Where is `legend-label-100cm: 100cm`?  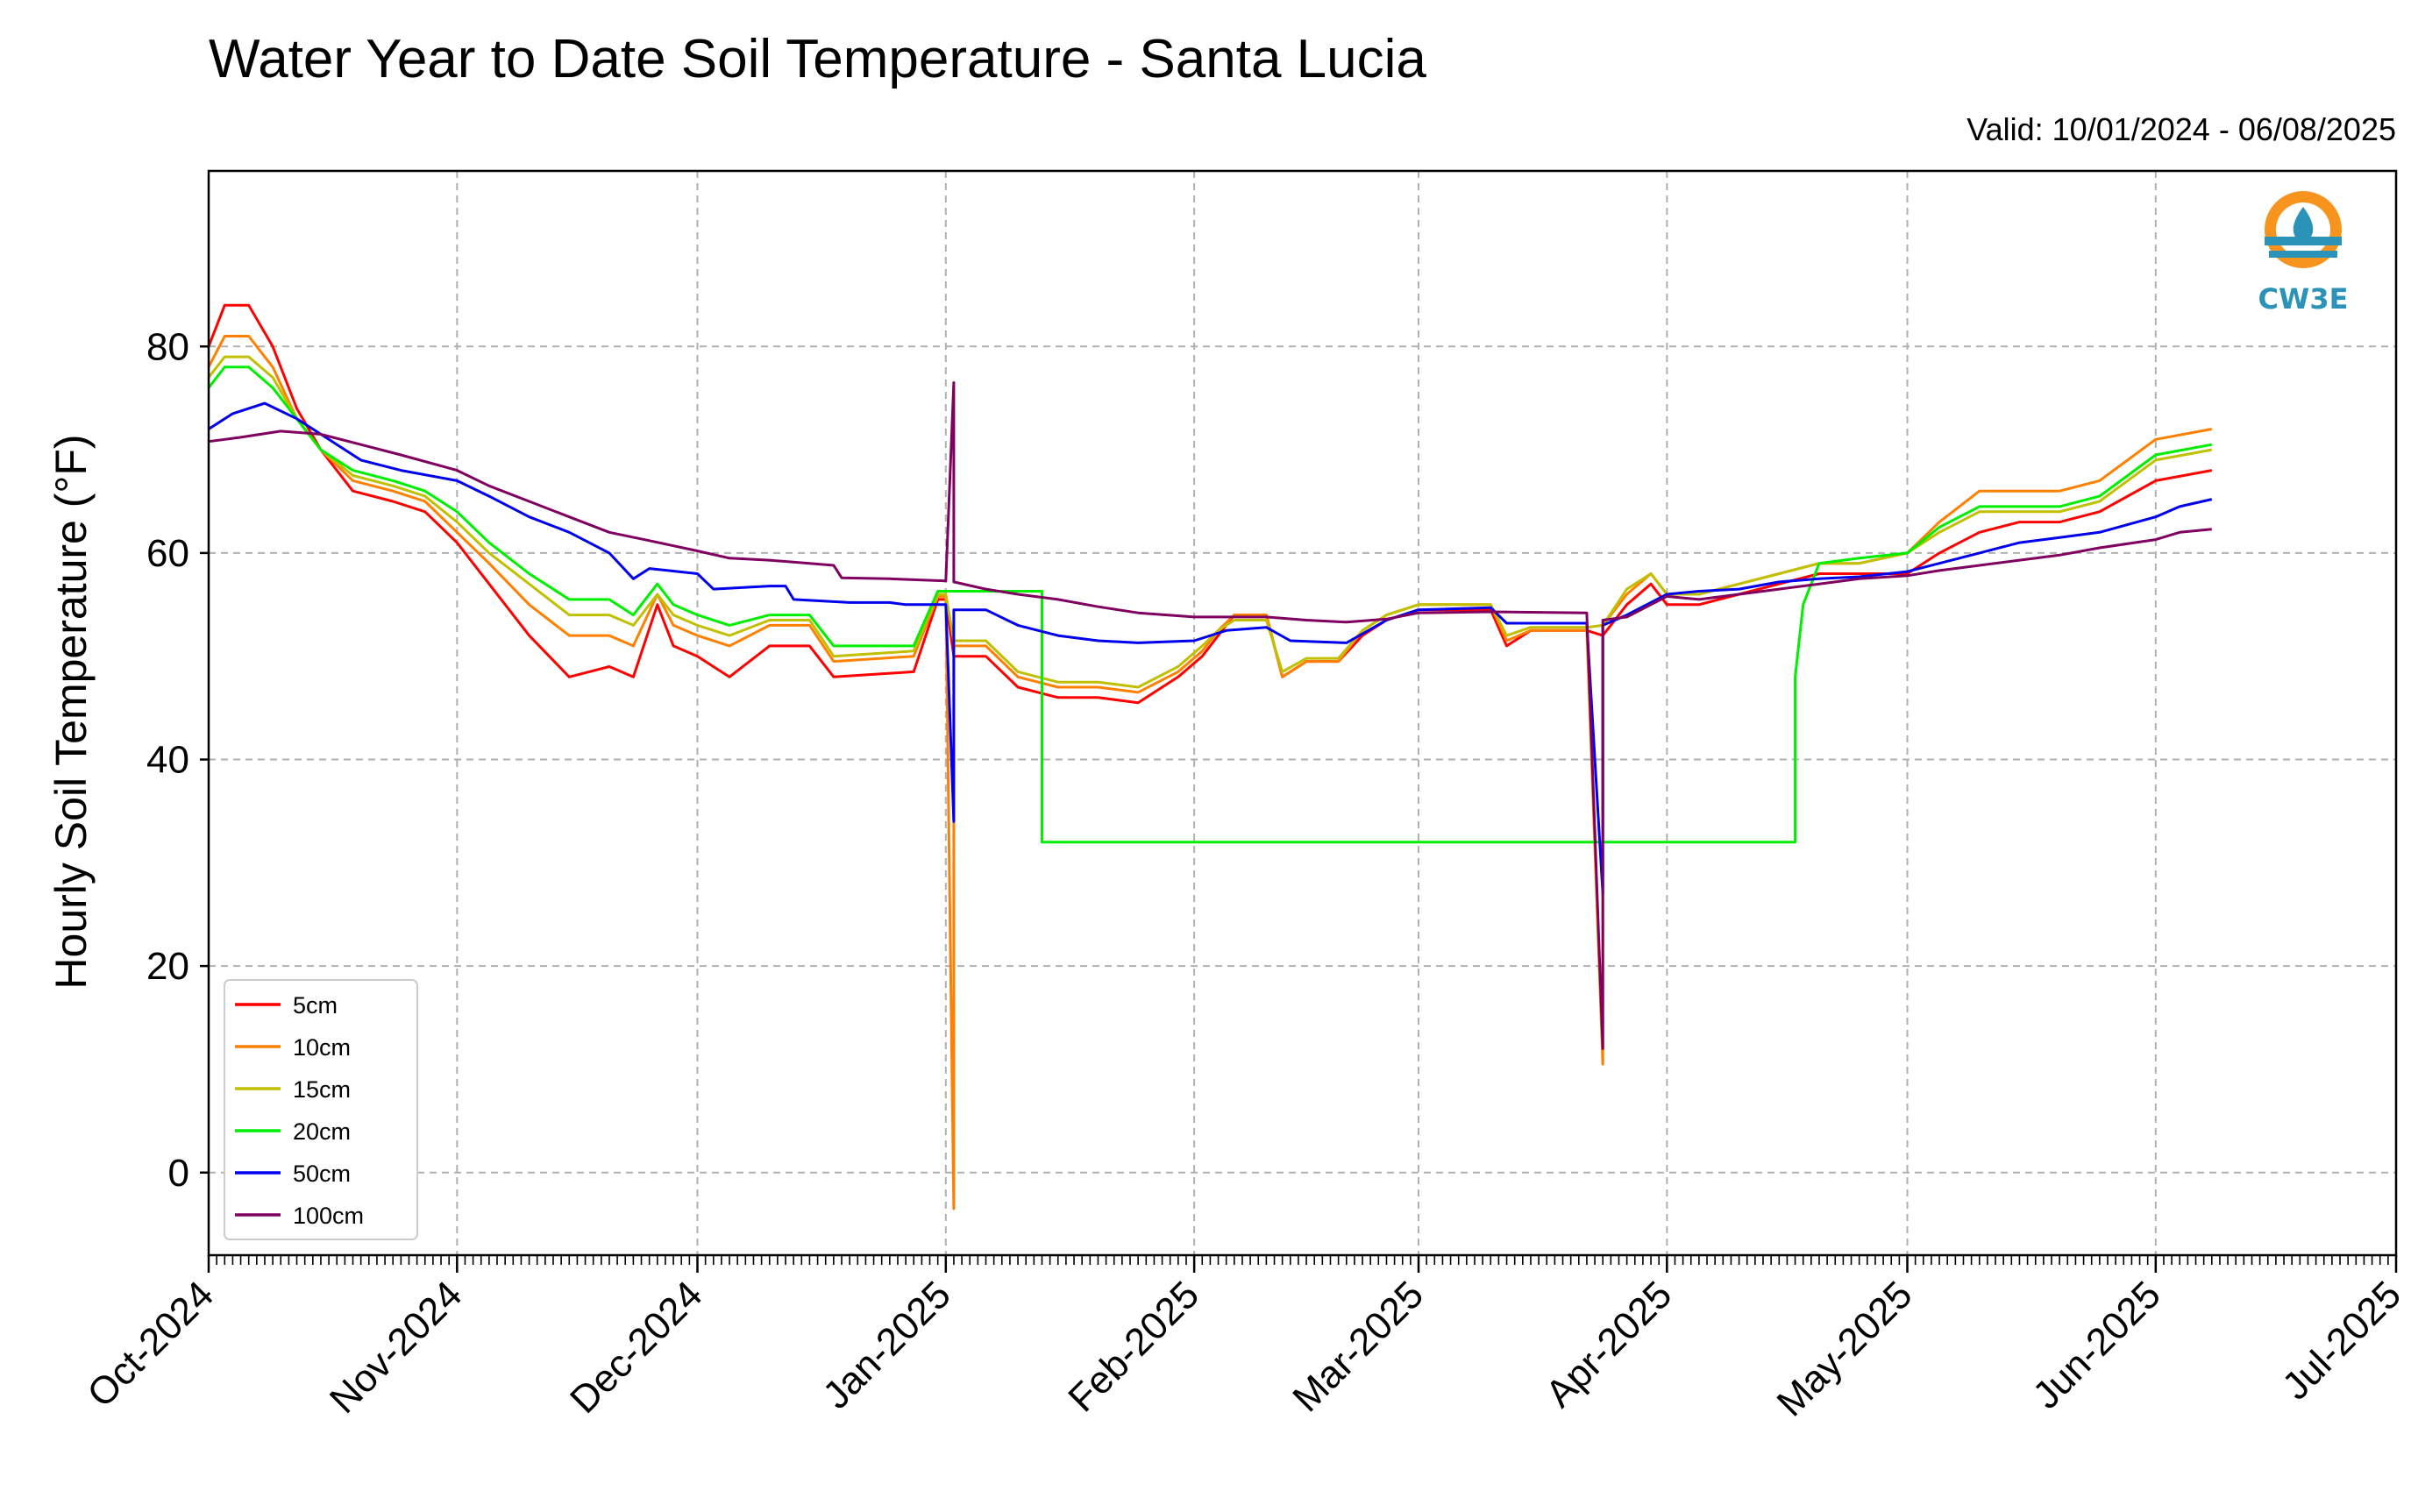 legend-label-100cm: 100cm is located at coordinates (328, 1216).